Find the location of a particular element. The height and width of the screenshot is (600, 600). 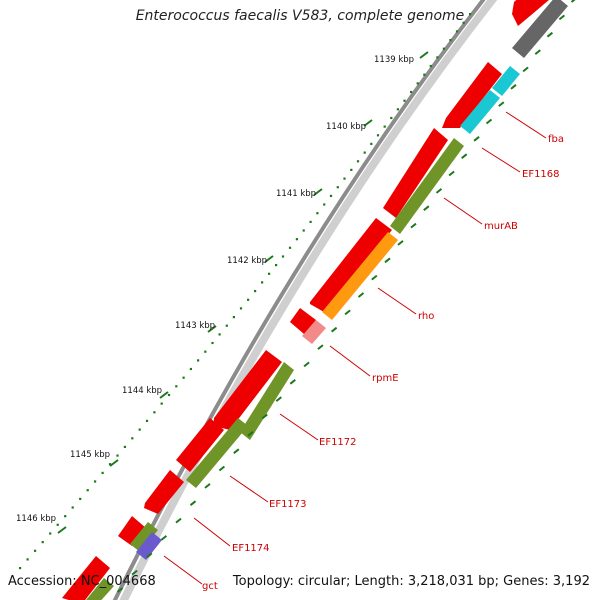

kbp-label-1144: 1144 kbp is located at coordinates (142, 391).